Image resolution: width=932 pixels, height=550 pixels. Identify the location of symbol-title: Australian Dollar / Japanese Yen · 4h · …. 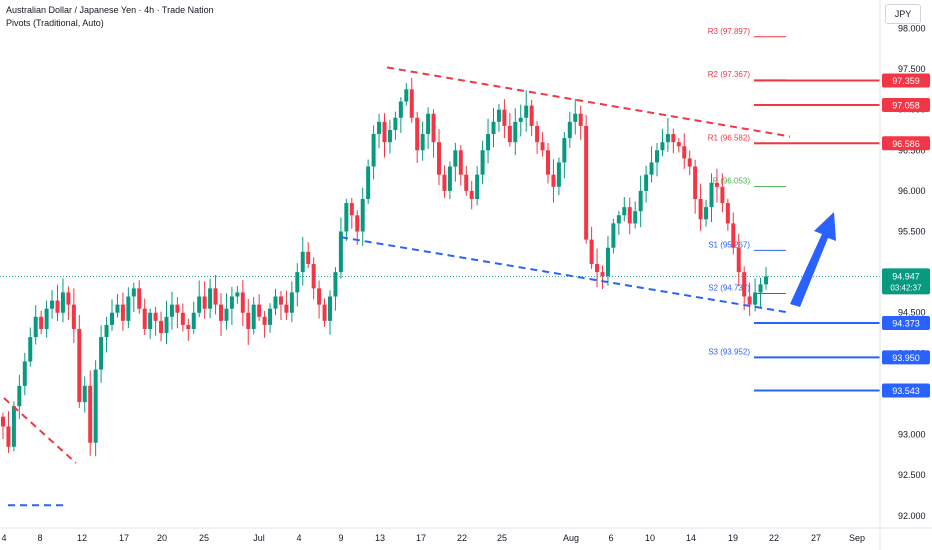
(110, 10).